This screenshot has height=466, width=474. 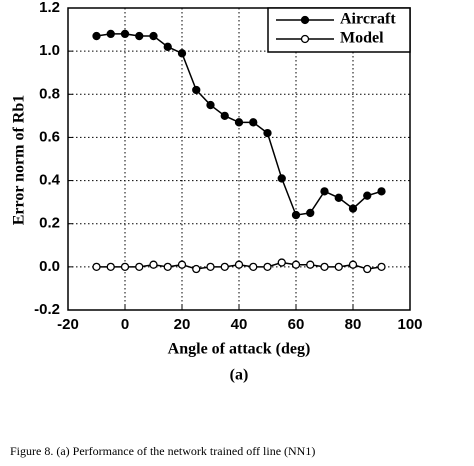 What do you see at coordinates (368, 19) in the screenshot?
I see `legend-label: Aircraft` at bounding box center [368, 19].